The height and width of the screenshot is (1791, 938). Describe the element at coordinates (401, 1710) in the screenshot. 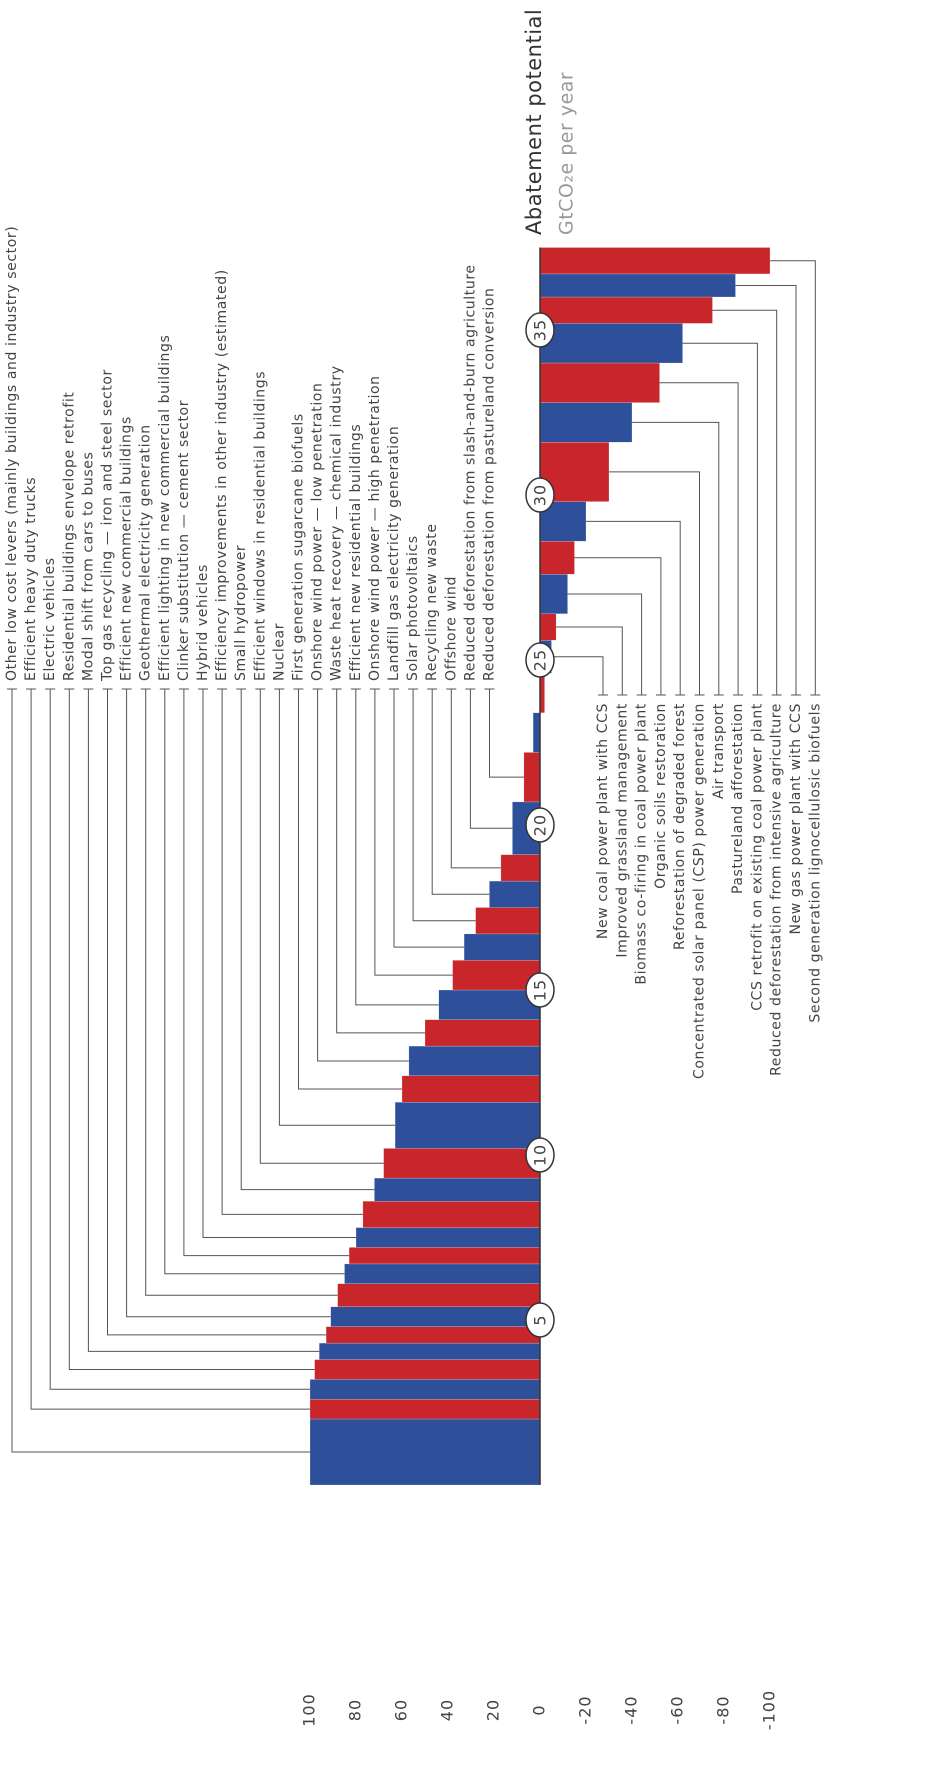

I see `y-tick-label: 60` at that location.